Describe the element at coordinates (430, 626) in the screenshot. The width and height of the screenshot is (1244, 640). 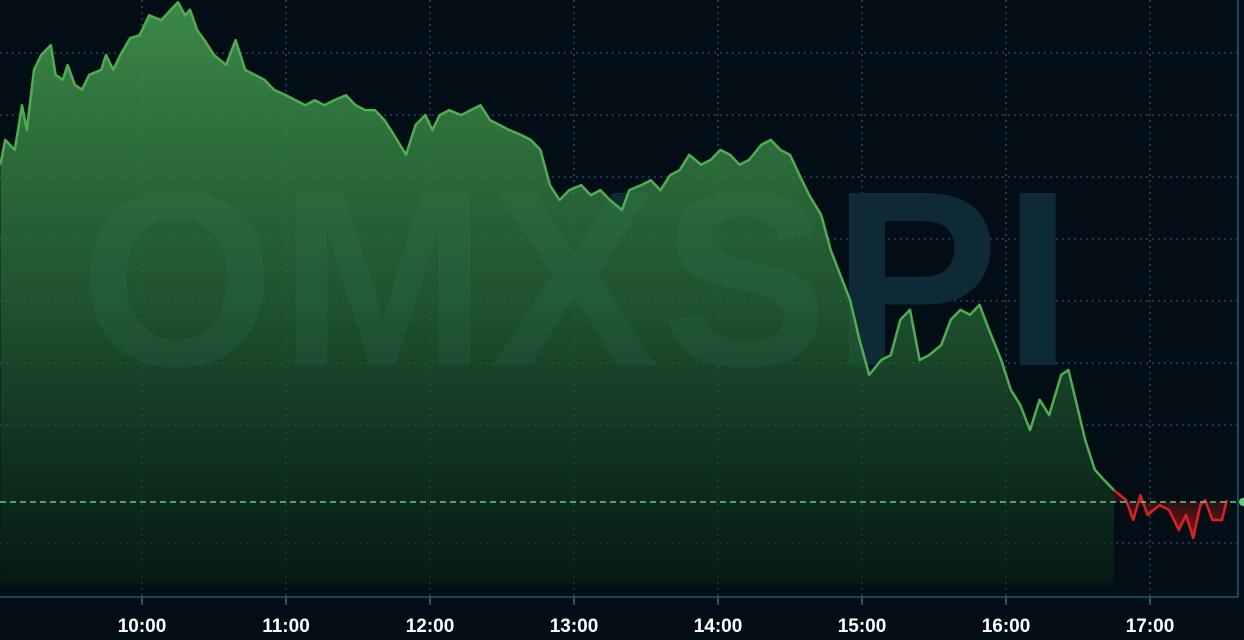
I see `x-tick-label: 12:00` at that location.